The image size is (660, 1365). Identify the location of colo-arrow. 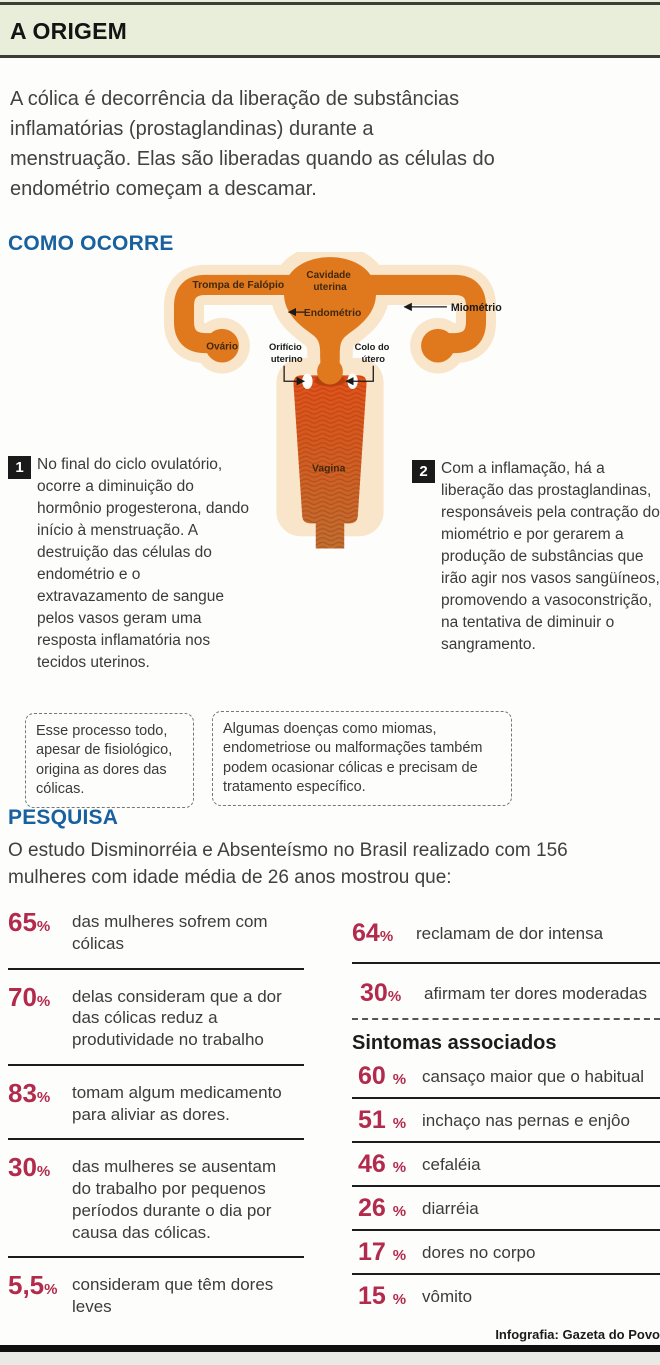
(359, 375).